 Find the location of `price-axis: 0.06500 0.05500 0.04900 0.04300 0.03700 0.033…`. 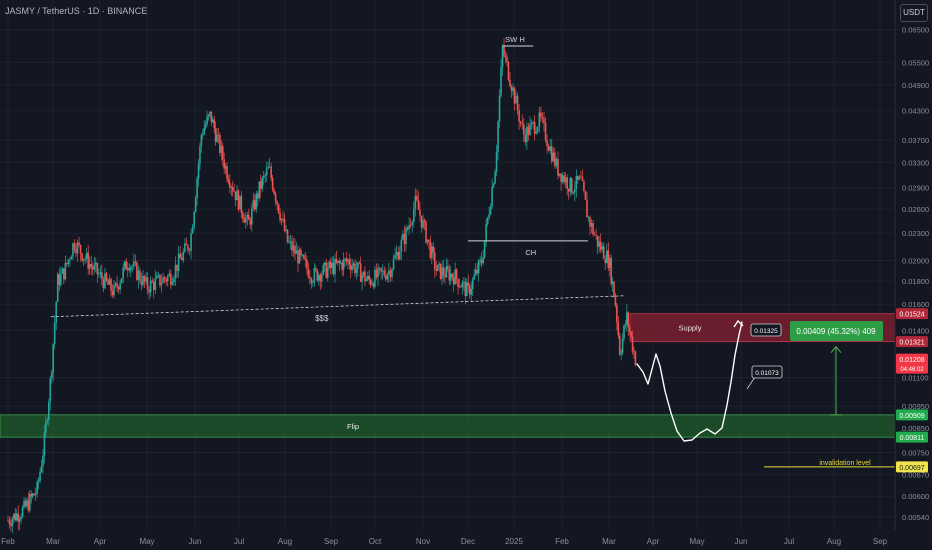

price-axis: 0.06500 0.05500 0.04900 0.04300 0.03700 0.033… is located at coordinates (915, 274).